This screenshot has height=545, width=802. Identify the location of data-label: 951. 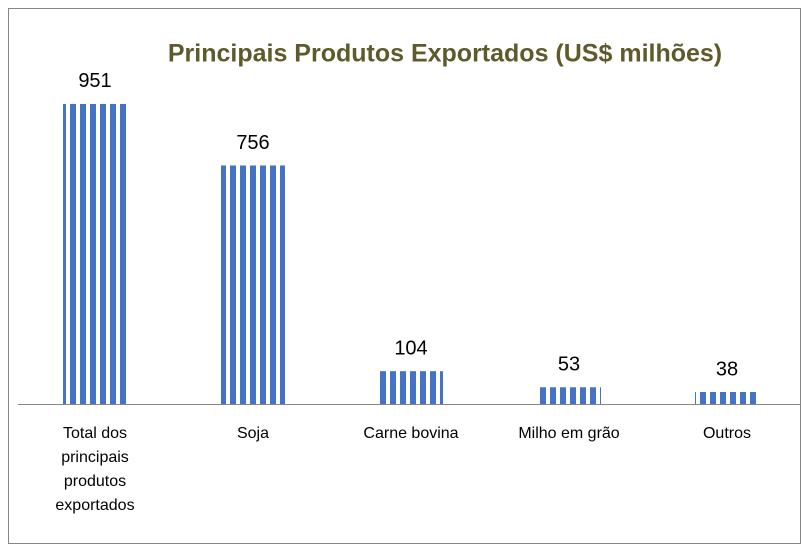
(94, 81).